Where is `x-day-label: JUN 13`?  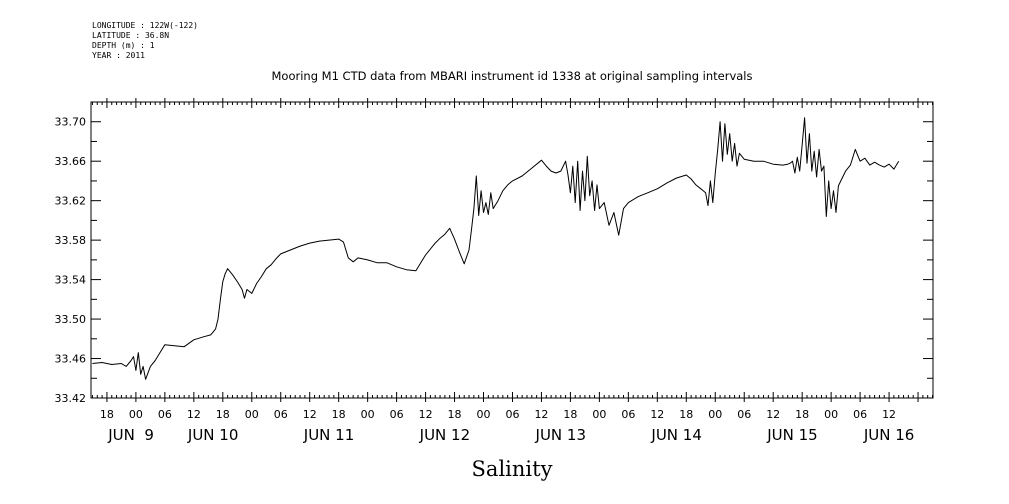 x-day-label: JUN 13 is located at coordinates (560, 435).